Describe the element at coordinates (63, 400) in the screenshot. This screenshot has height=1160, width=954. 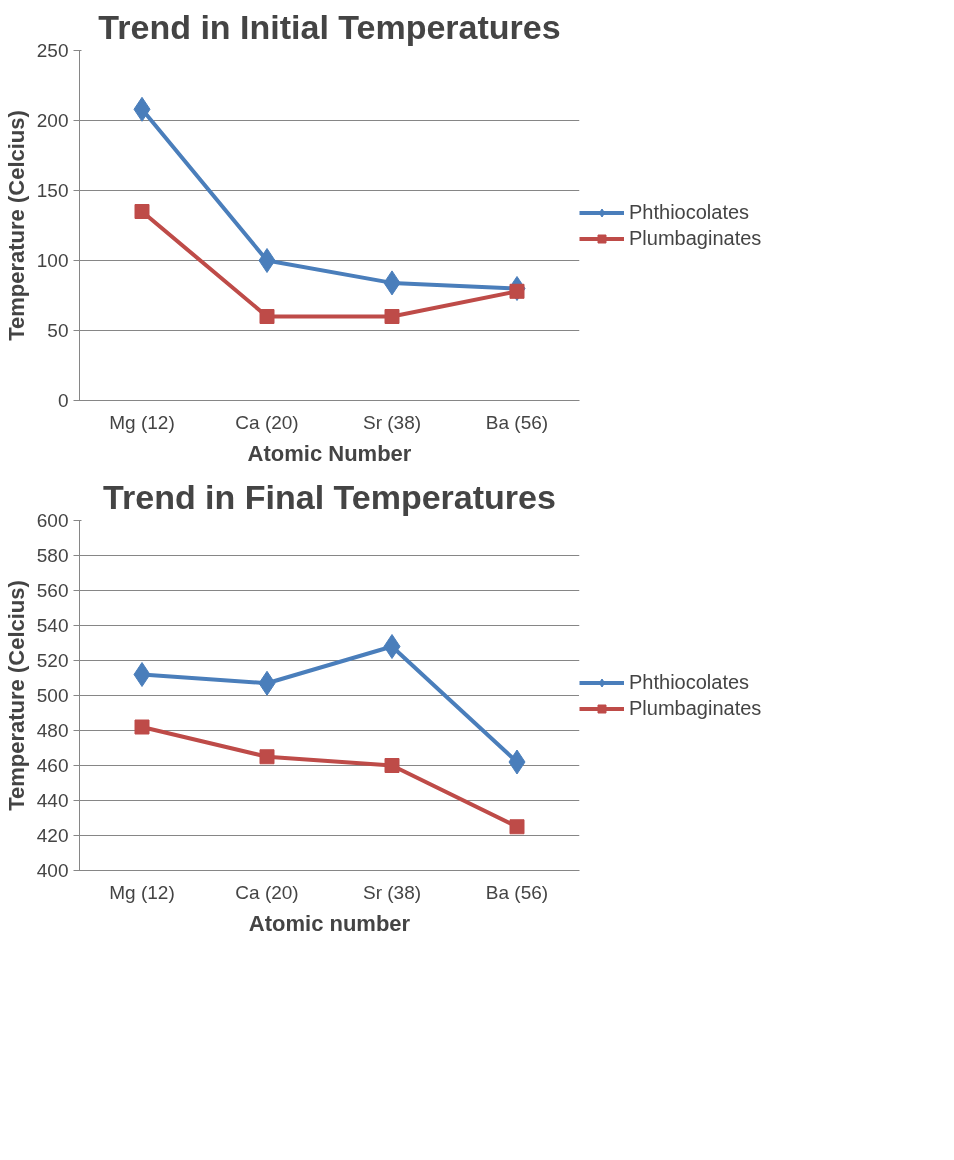
I see `y-tick-label: 0` at that location.